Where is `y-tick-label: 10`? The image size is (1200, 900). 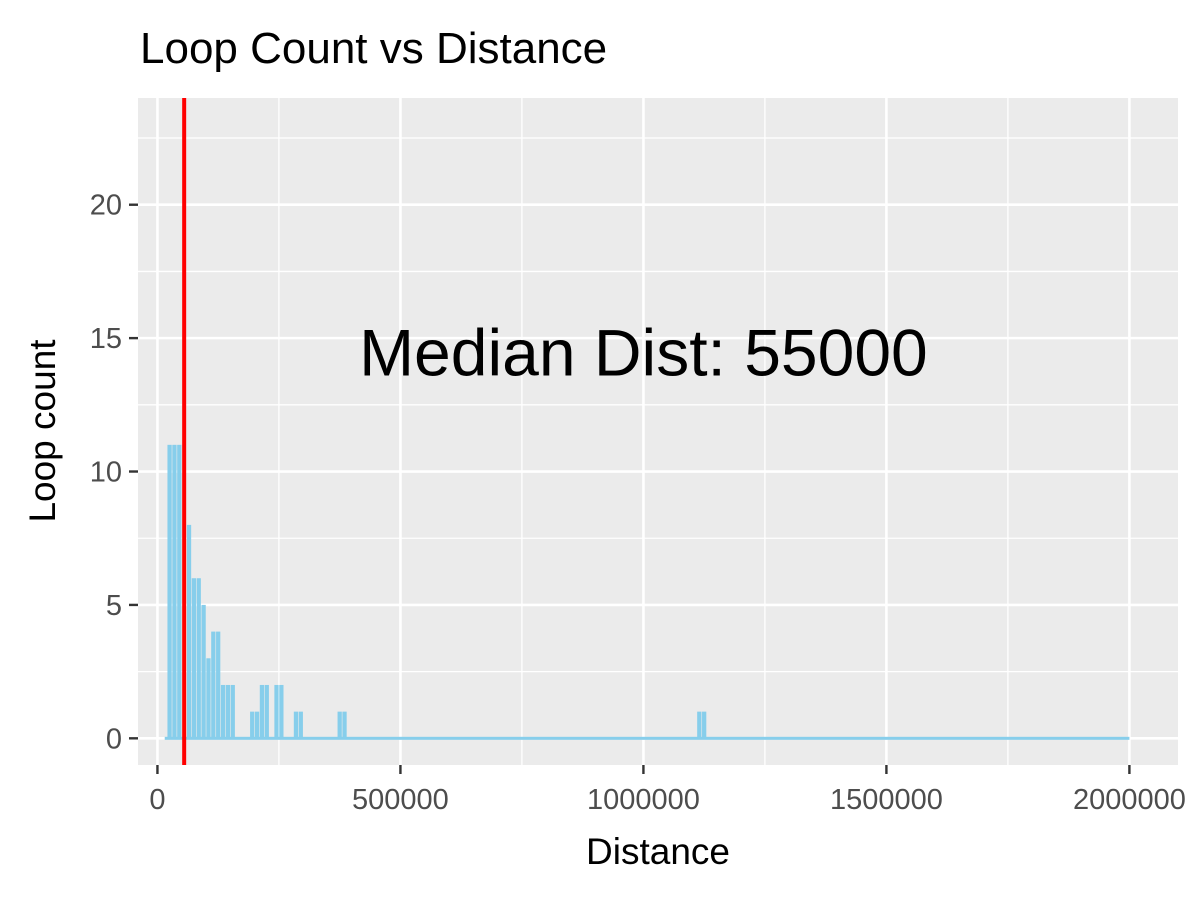 y-tick-label: 10 is located at coordinates (106, 473).